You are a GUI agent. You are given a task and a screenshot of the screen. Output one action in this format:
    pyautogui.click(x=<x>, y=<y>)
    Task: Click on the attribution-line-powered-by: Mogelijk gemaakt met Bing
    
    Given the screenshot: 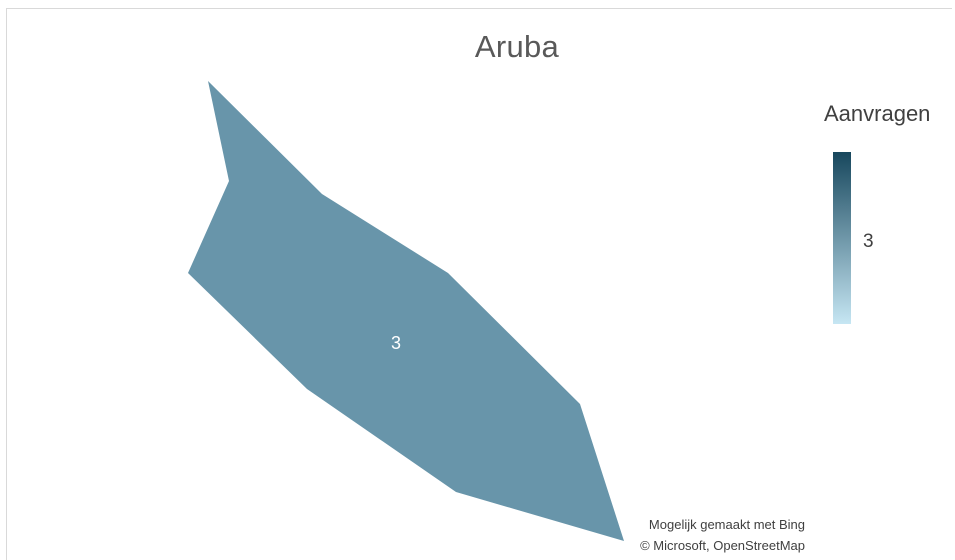 What is the action you would take?
    pyautogui.click(x=726, y=524)
    